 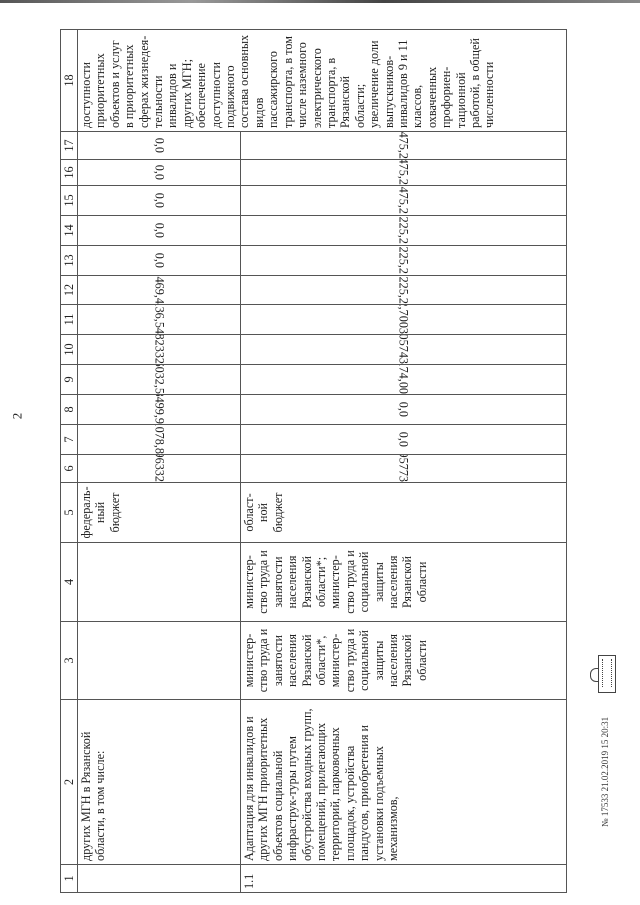 What do you see at coordinates (69, 468) in the screenshot?
I see `column-number-header: 6` at bounding box center [69, 468].